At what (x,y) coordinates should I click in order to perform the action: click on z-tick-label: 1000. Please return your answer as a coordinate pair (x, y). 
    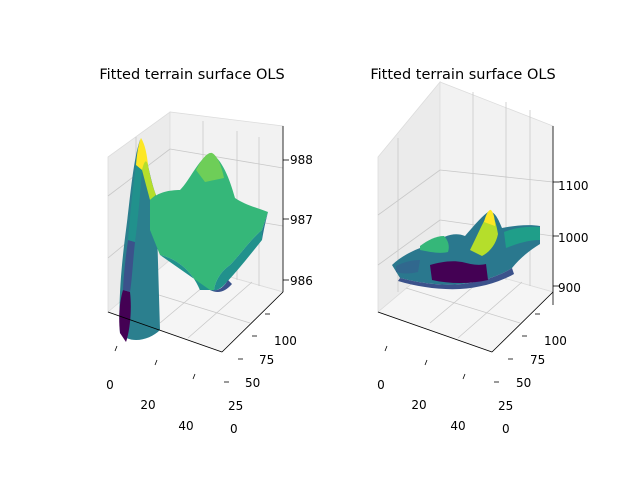
    Looking at the image, I should click on (573, 238).